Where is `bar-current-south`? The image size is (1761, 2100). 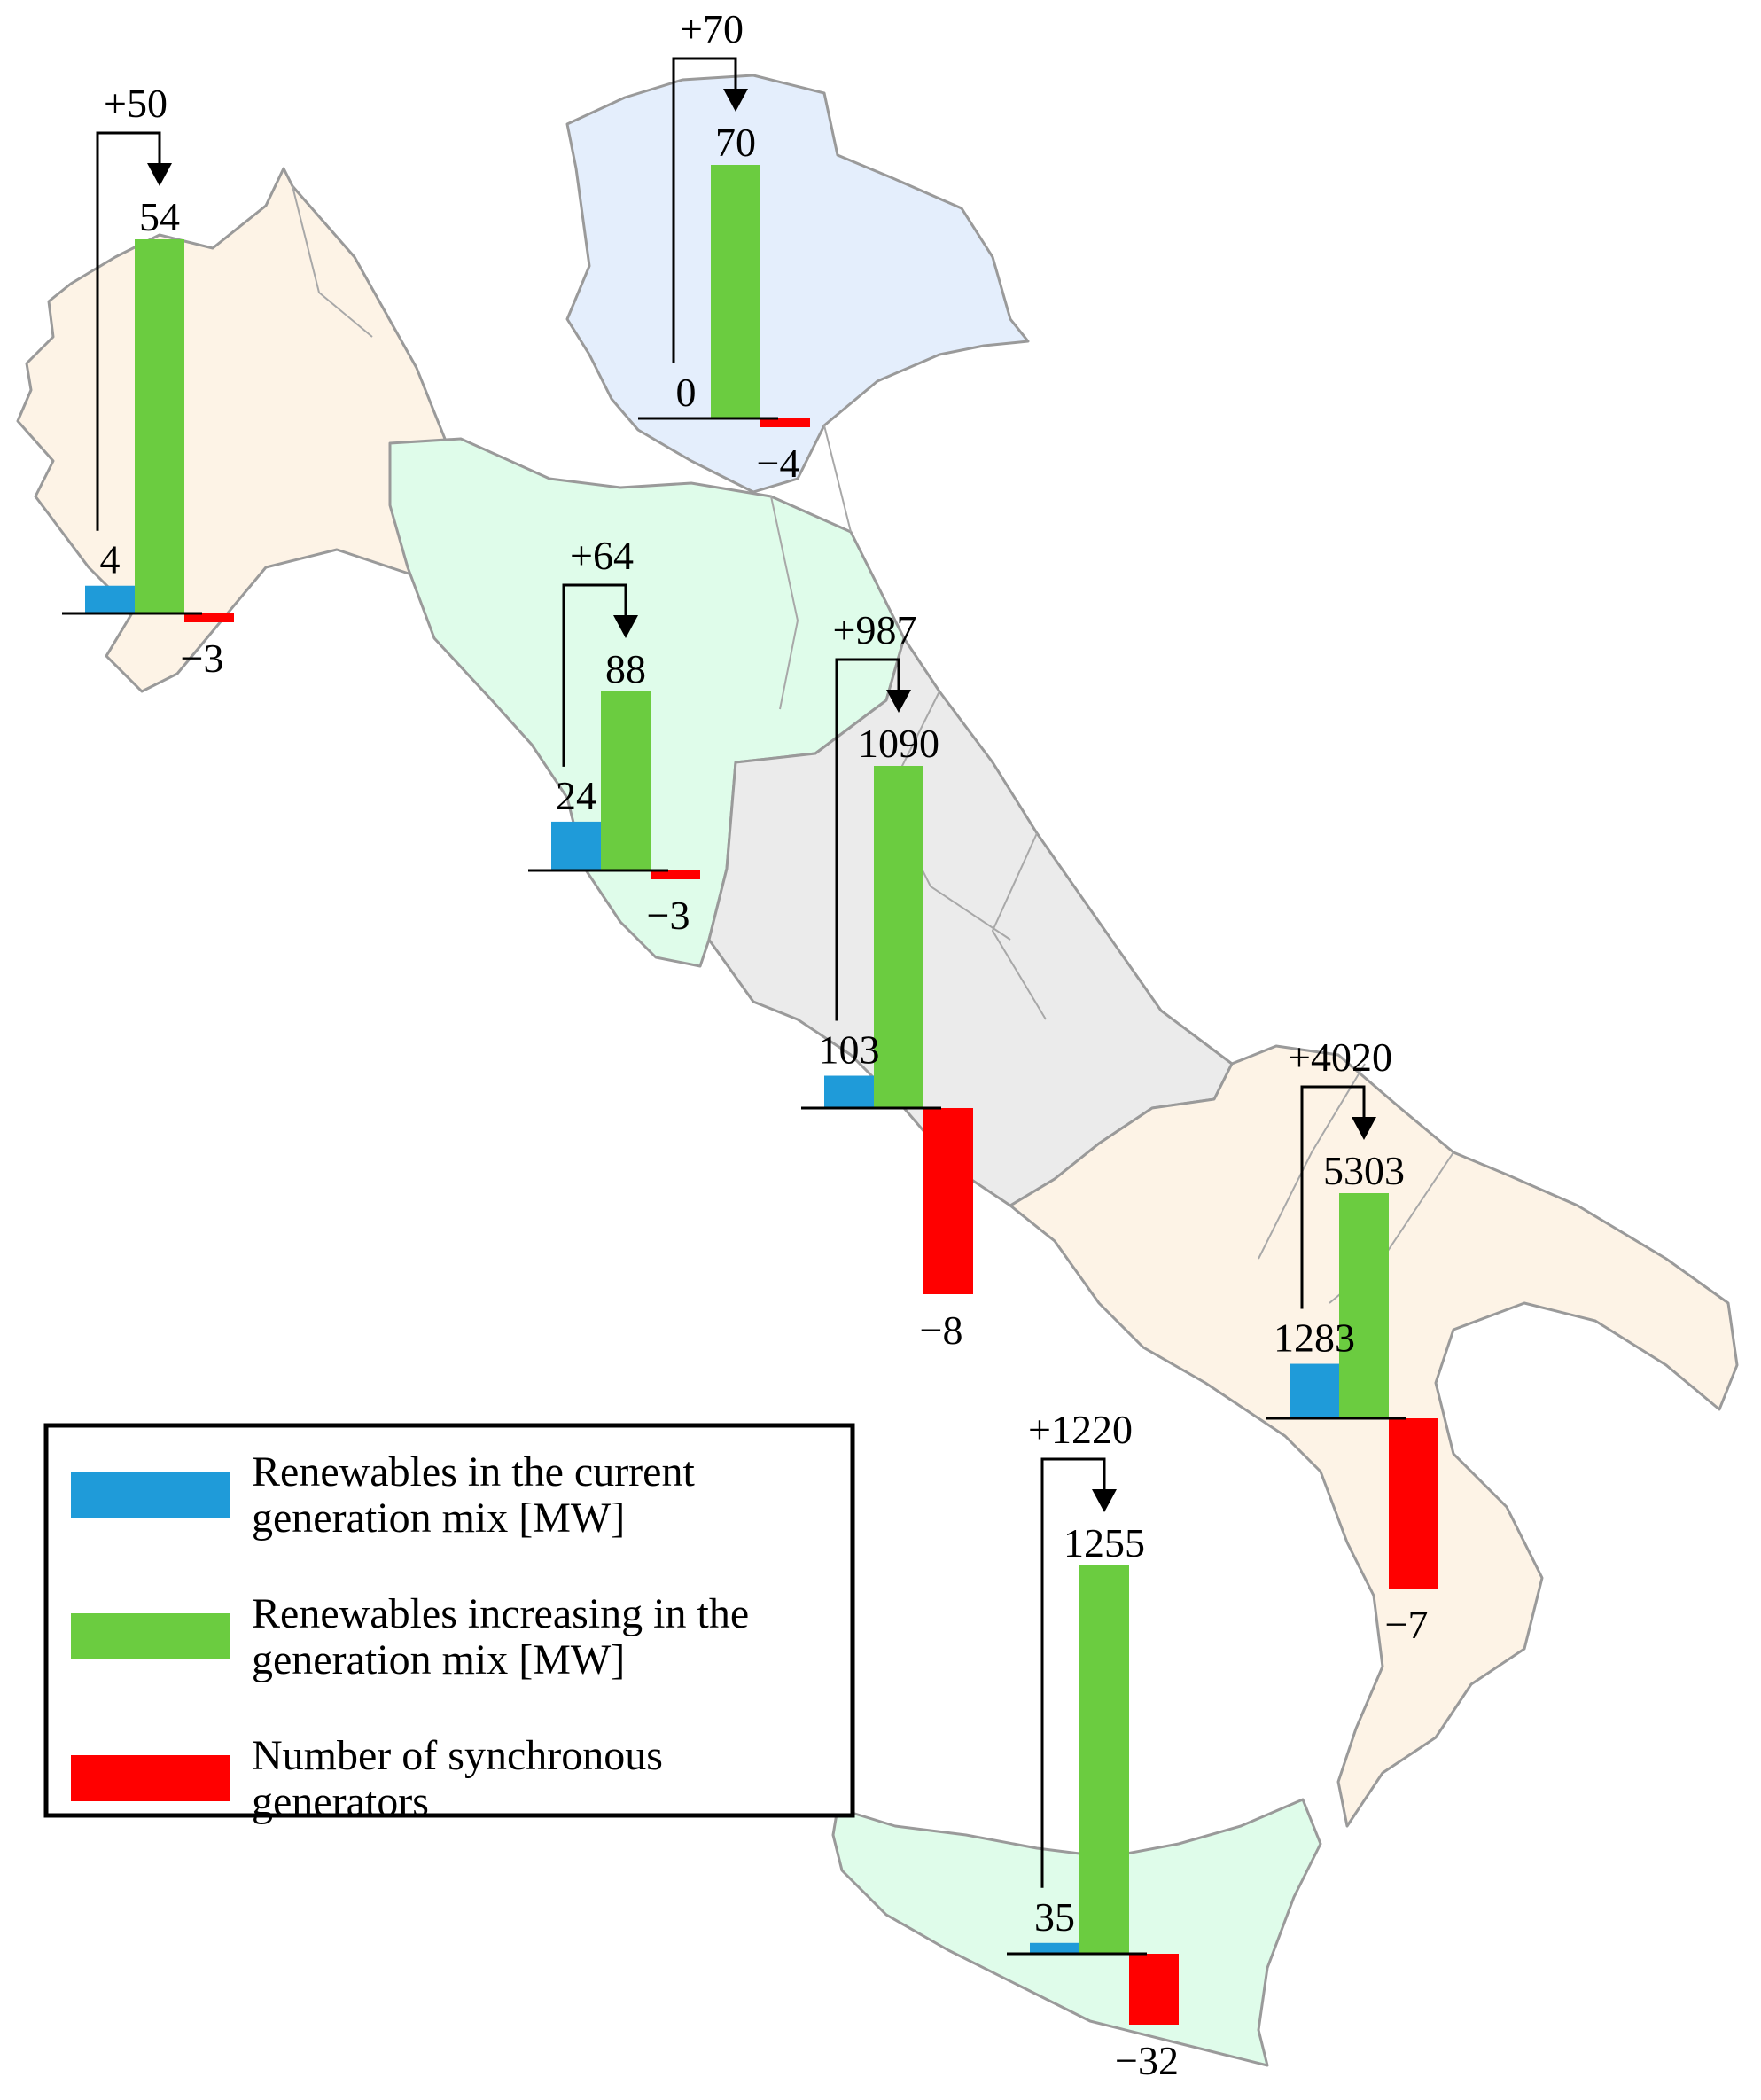
bar-current-south is located at coordinates (1314, 1390).